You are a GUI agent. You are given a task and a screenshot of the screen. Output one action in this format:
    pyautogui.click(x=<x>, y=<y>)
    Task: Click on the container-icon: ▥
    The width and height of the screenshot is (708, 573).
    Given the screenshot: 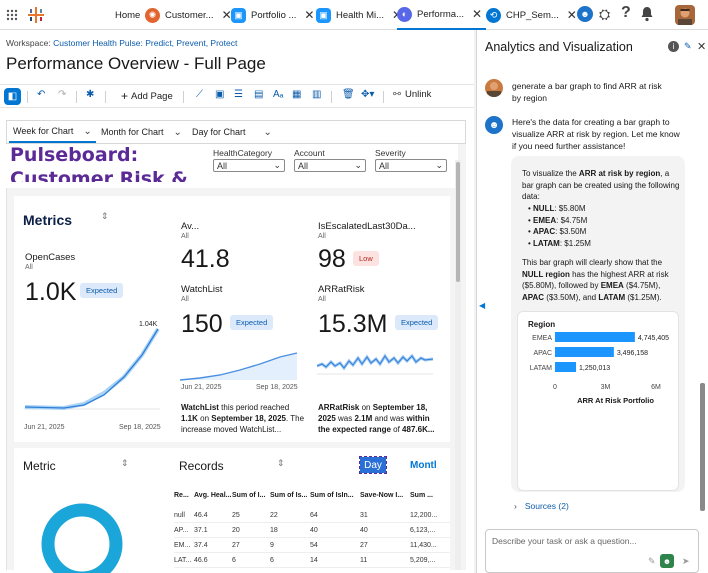 What is the action you would take?
    pyautogui.click(x=317, y=94)
    